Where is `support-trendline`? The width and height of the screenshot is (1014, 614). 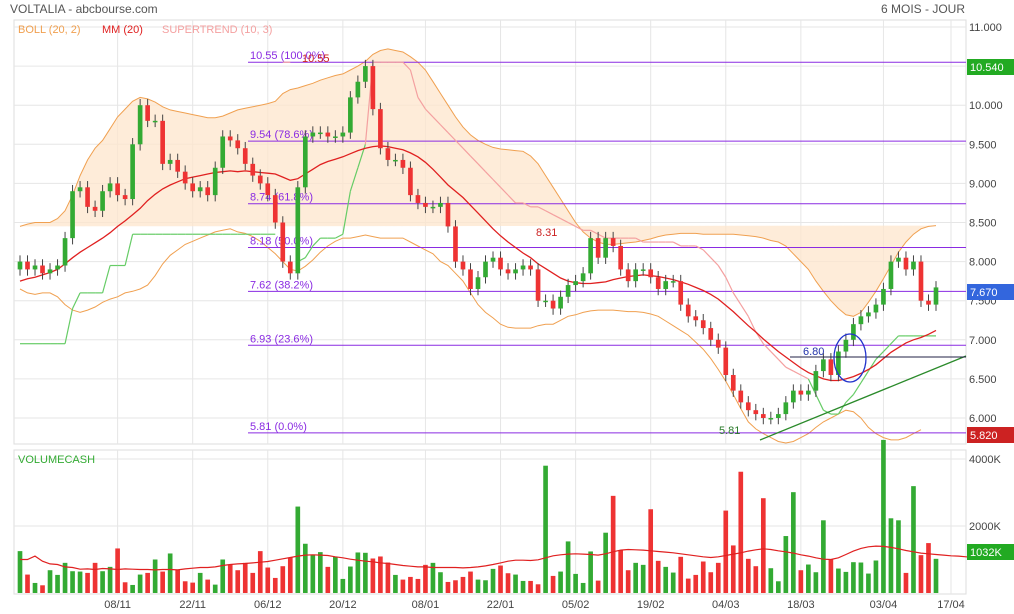 support-trendline is located at coordinates (863, 398).